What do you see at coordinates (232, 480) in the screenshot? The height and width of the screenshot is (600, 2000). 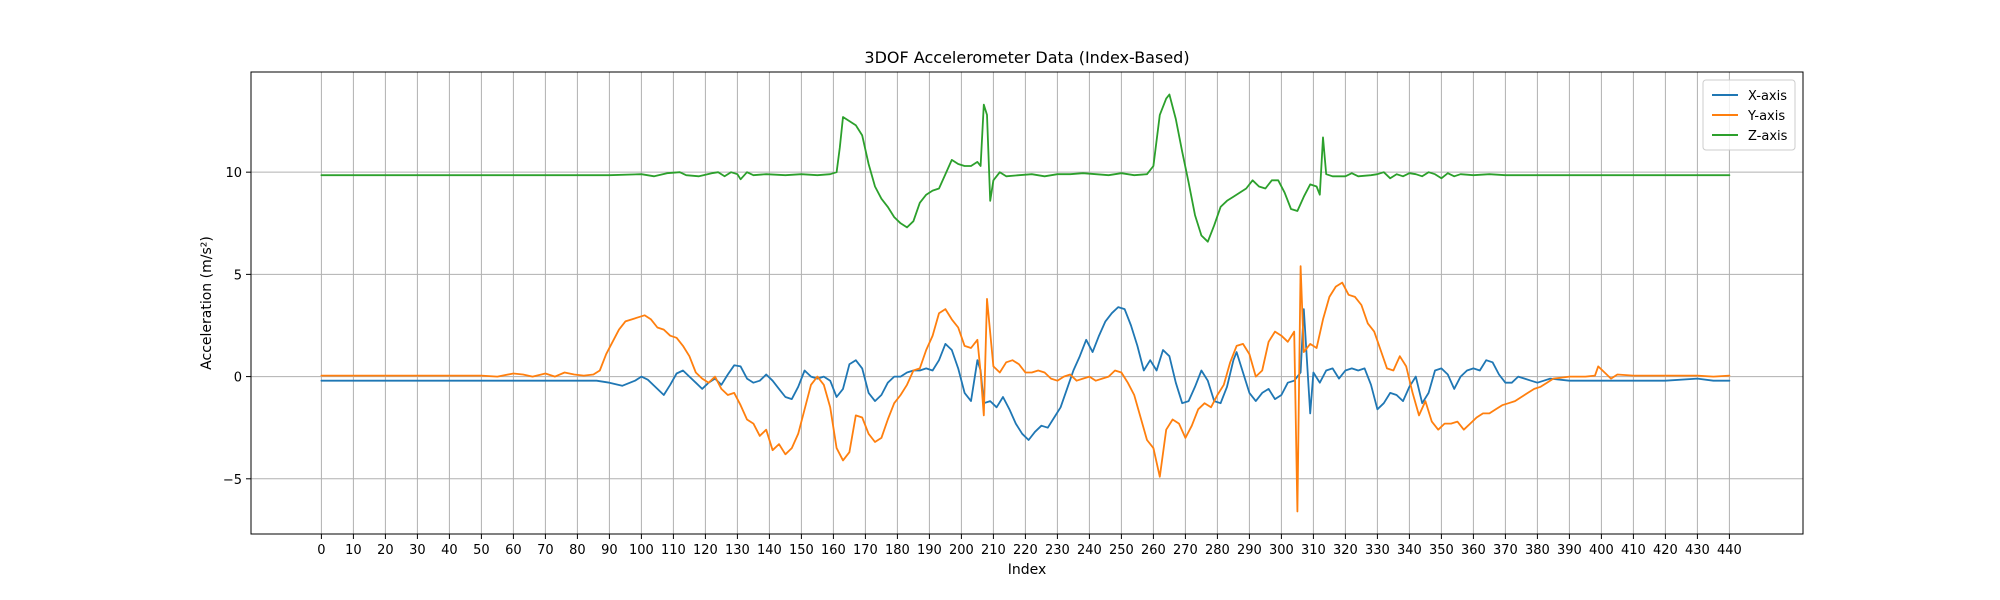 I see `y-tick-label: −5` at bounding box center [232, 480].